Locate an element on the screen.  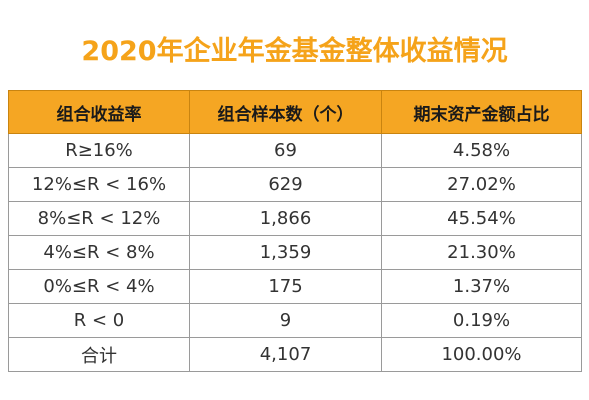
cell-sample-count: 1,359 is located at coordinates (285, 252).